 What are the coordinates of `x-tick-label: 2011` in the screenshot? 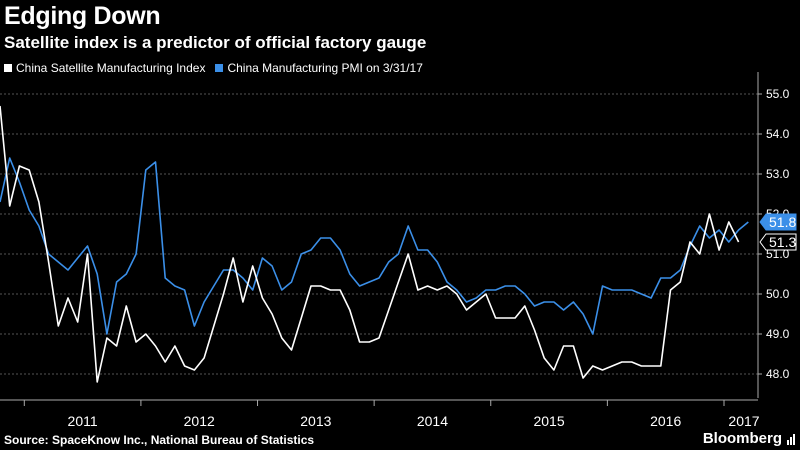 It's located at (83, 421).